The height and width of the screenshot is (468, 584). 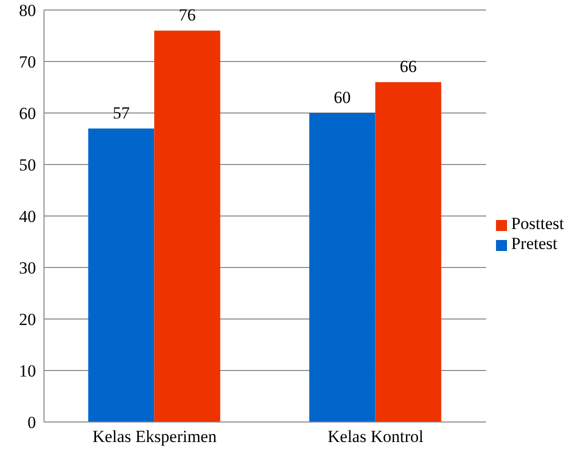 What do you see at coordinates (27, 62) in the screenshot?
I see `y-tick-label: 70` at bounding box center [27, 62].